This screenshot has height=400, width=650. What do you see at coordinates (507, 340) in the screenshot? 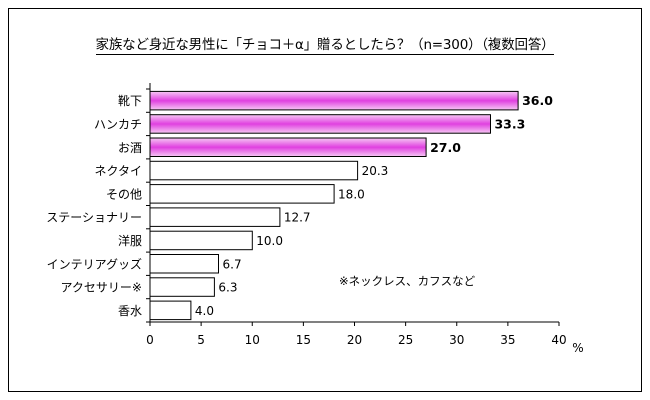
I see `x-tick-label-7: 35` at bounding box center [507, 340].